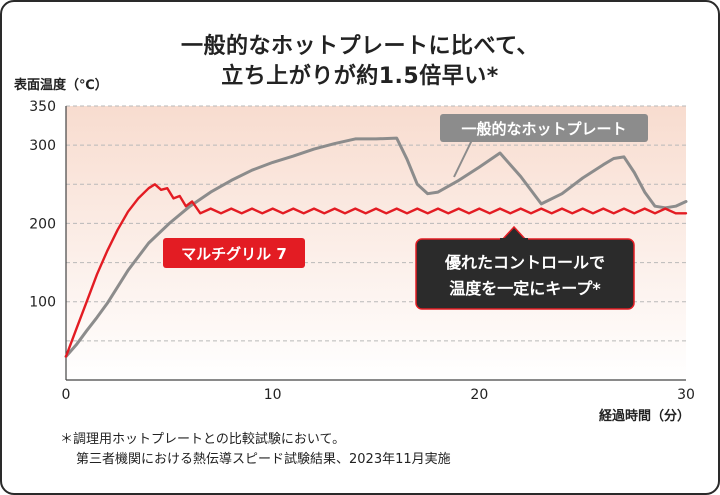 The height and width of the screenshot is (495, 720). What do you see at coordinates (360, 76) in the screenshot?
I see `chart-title-line2: 立ち上がりが約1.5倍早い*` at bounding box center [360, 76].